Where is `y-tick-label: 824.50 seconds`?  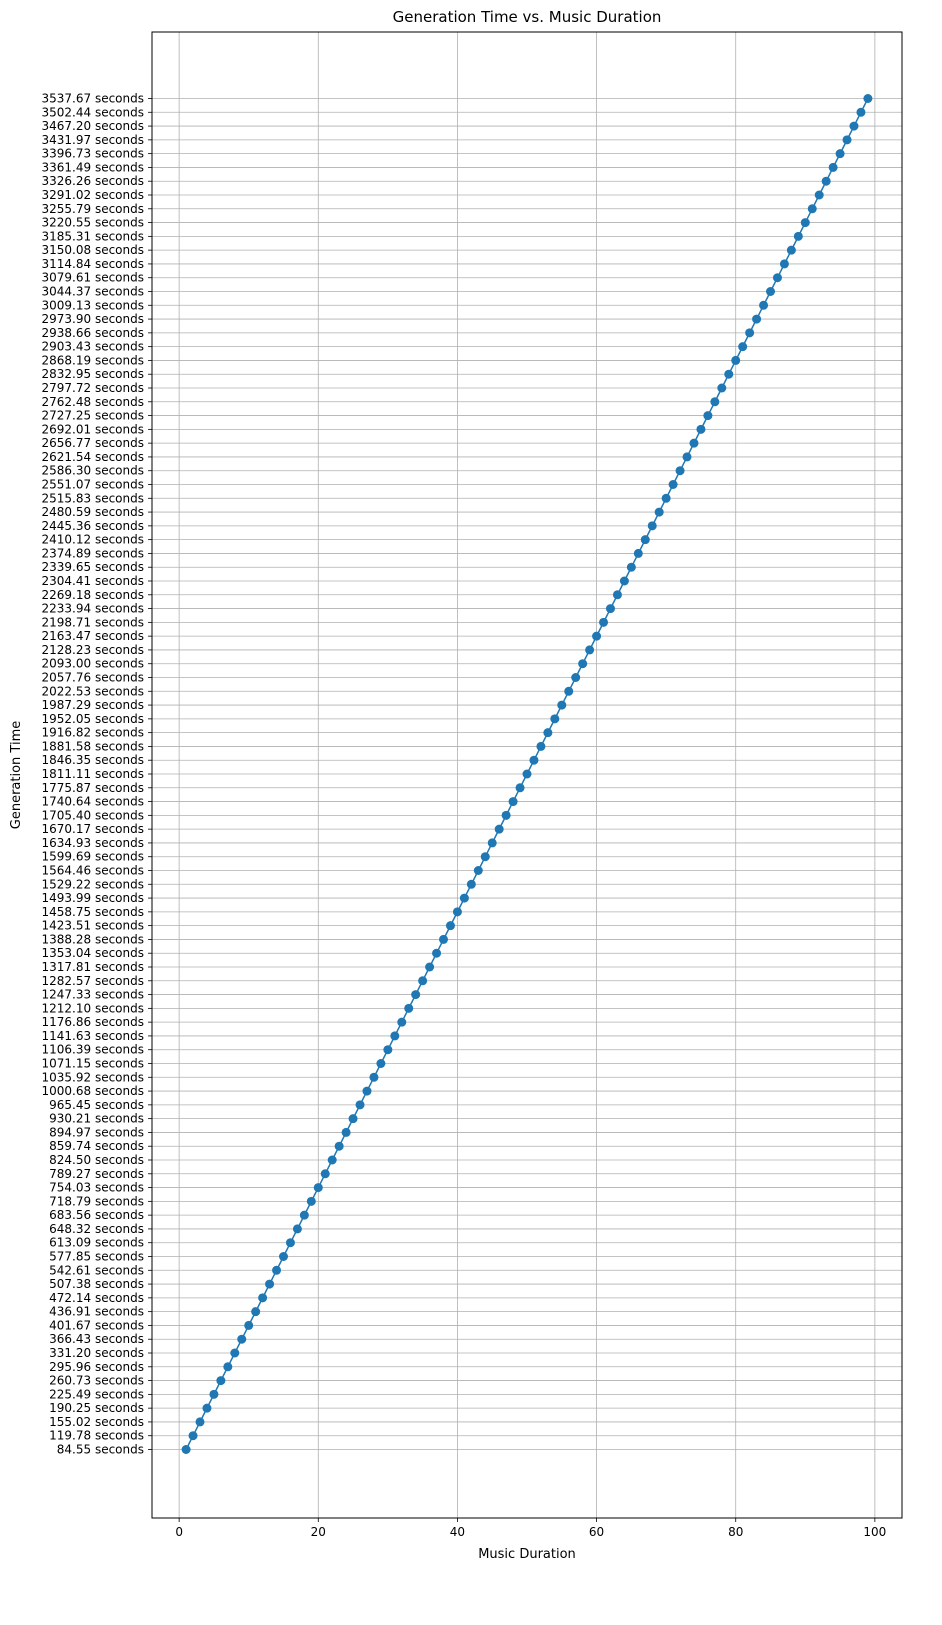
y-tick-label: 824.50 seconds is located at coordinates (96, 1160).